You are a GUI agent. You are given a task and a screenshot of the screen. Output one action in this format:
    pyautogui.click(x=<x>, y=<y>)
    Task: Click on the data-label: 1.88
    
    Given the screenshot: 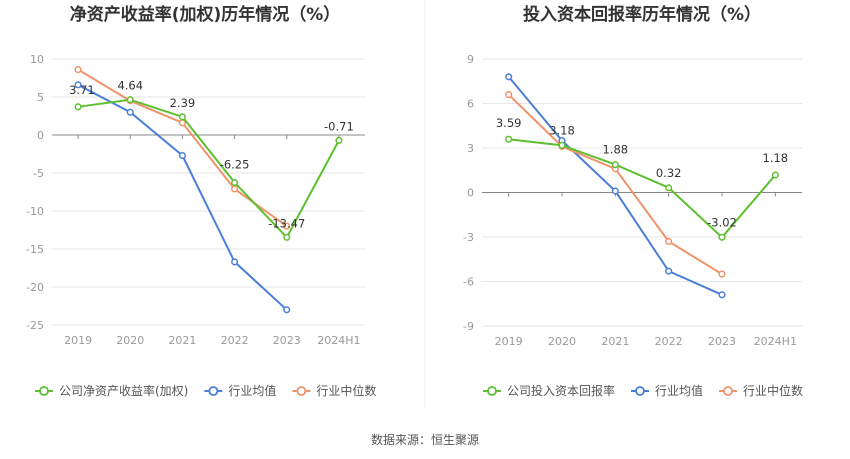 What is the action you would take?
    pyautogui.click(x=616, y=150)
    